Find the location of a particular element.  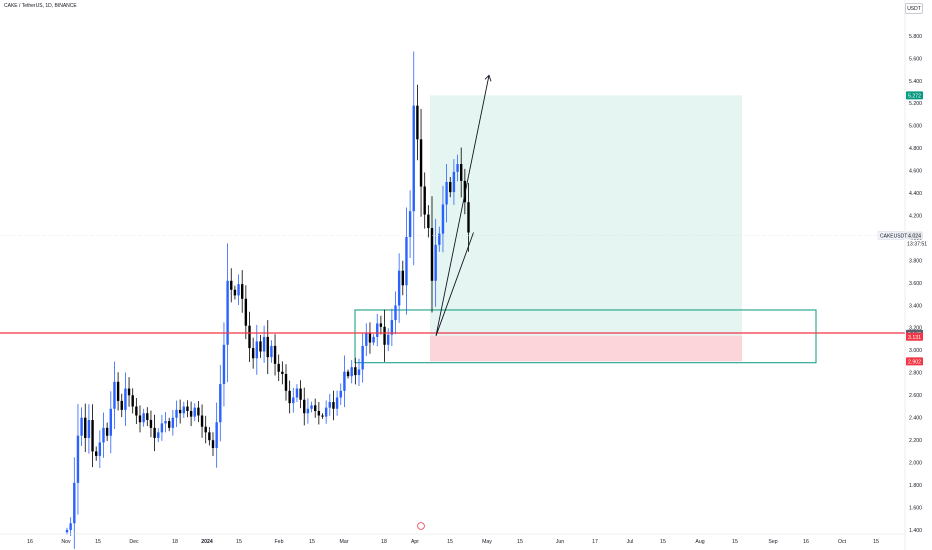

y-tick-label: 3.800 is located at coordinates (915, 261).